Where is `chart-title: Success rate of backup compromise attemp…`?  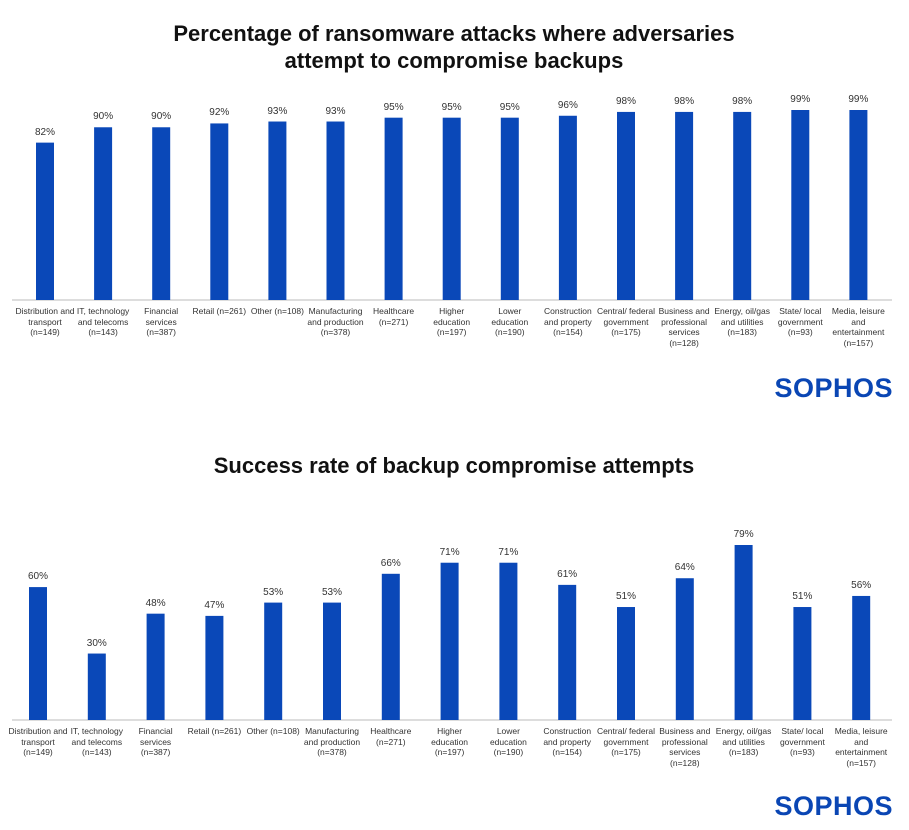 chart-title: Success rate of backup compromise attemp… is located at coordinates (454, 465).